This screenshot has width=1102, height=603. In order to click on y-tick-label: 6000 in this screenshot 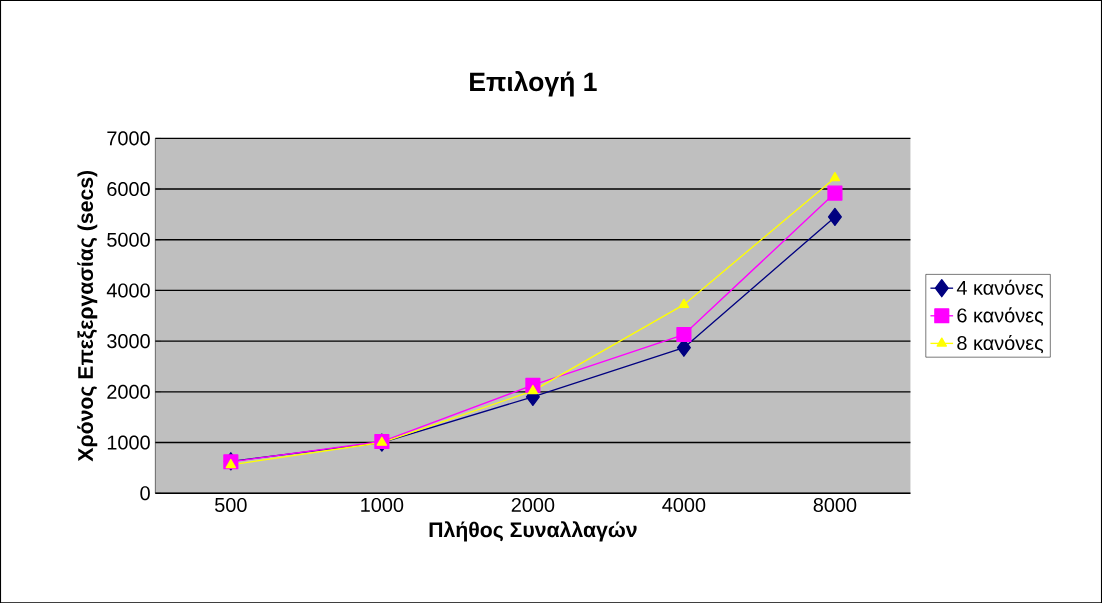, I will do `click(128, 188)`.